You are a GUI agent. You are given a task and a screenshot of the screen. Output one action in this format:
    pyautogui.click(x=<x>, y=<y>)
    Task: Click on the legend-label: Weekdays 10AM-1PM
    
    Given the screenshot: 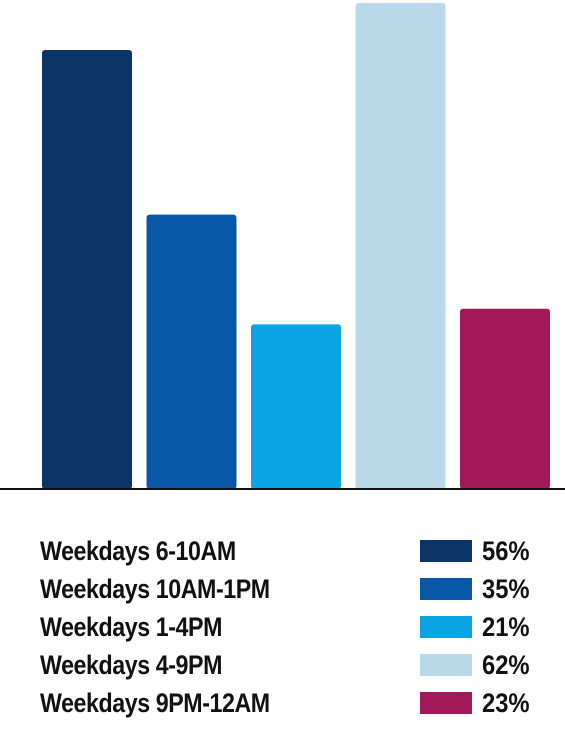 What is the action you would take?
    pyautogui.click(x=155, y=589)
    